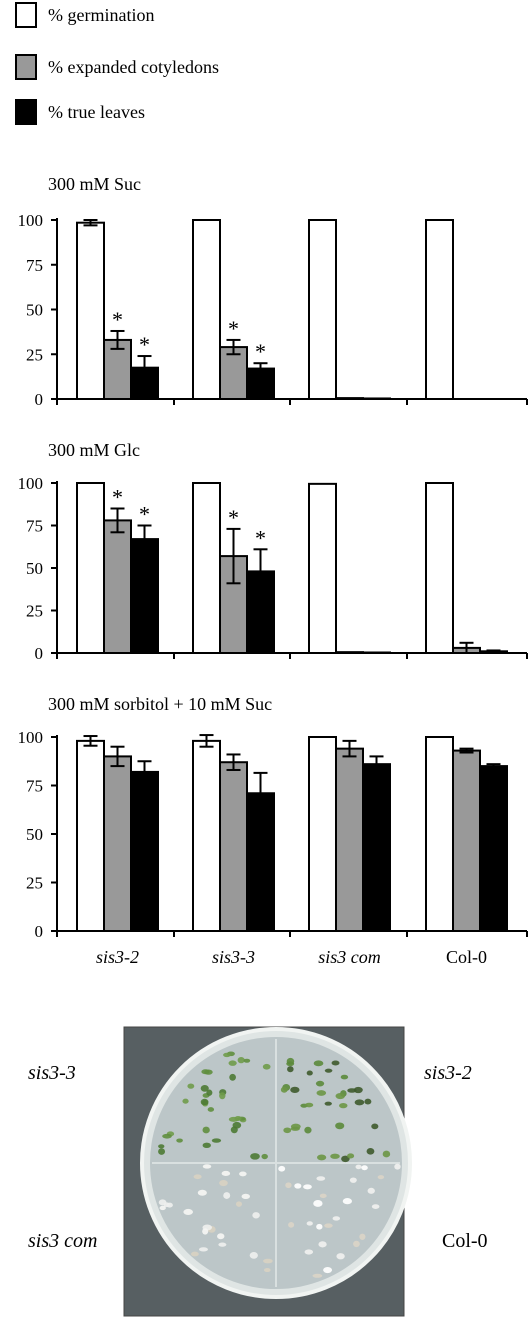 This screenshot has width=531, height=1324. I want to click on chart-title: 300 mM Glc, so click(94, 450).